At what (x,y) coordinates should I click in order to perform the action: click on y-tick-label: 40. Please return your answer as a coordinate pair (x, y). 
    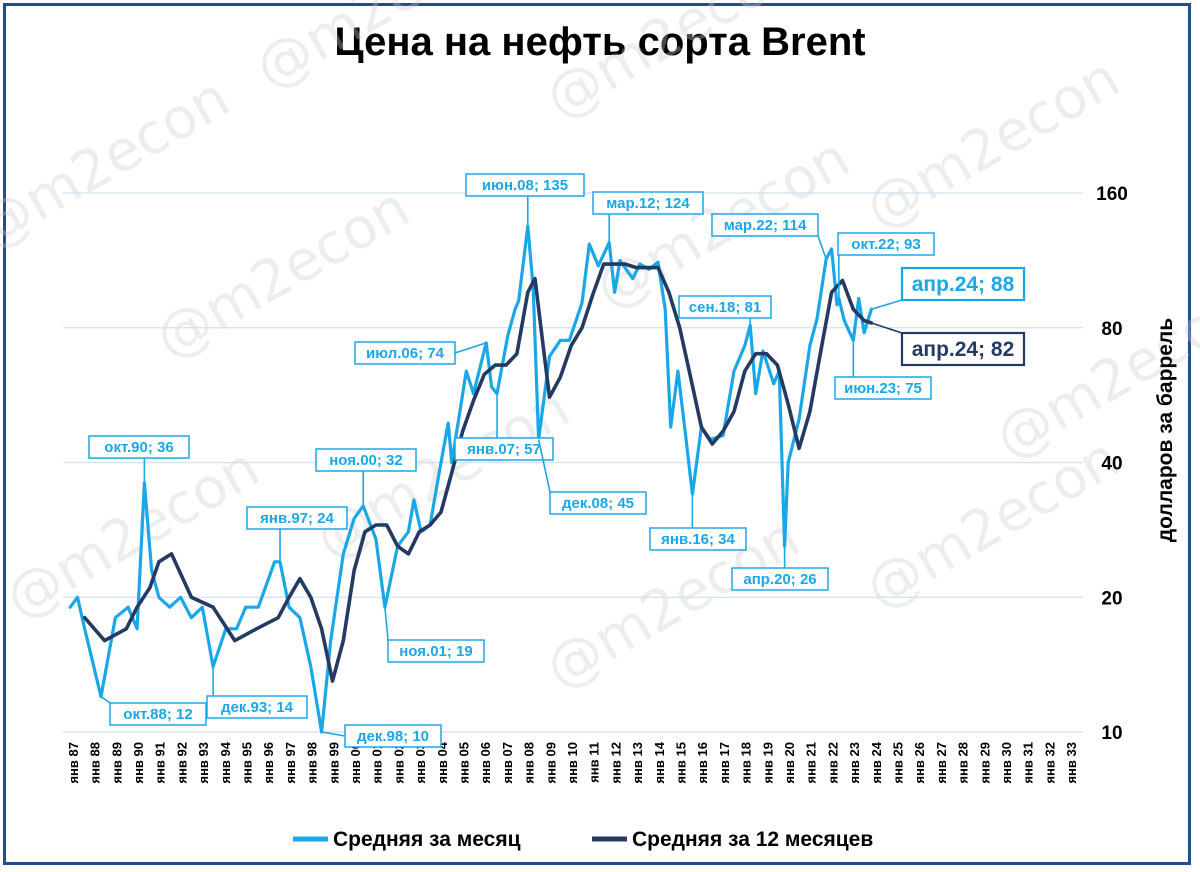
    Looking at the image, I should click on (1111, 464).